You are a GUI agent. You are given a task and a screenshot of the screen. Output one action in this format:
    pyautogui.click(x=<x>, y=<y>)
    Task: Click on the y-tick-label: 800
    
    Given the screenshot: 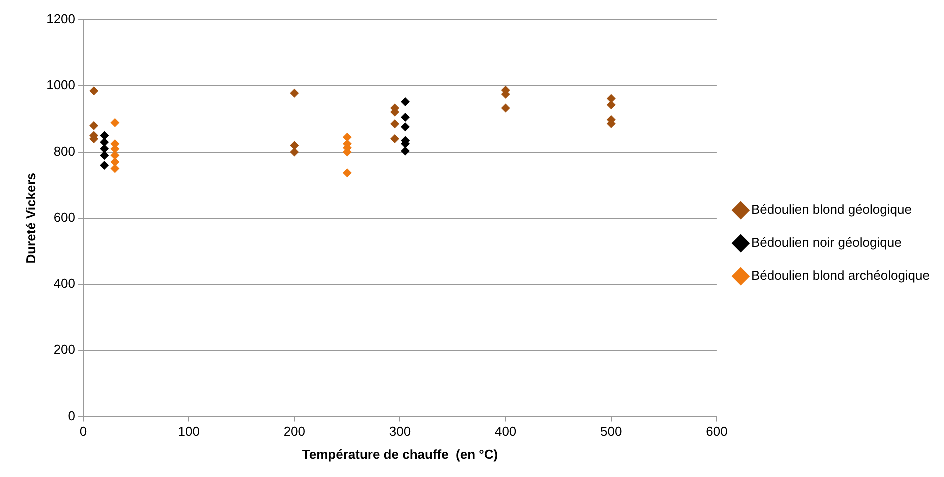 What is the action you would take?
    pyautogui.click(x=65, y=151)
    